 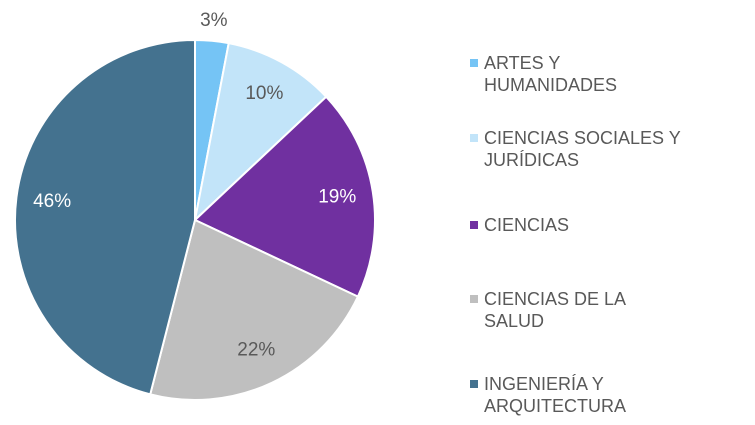 I want to click on data-label: 3%, so click(x=214, y=20).